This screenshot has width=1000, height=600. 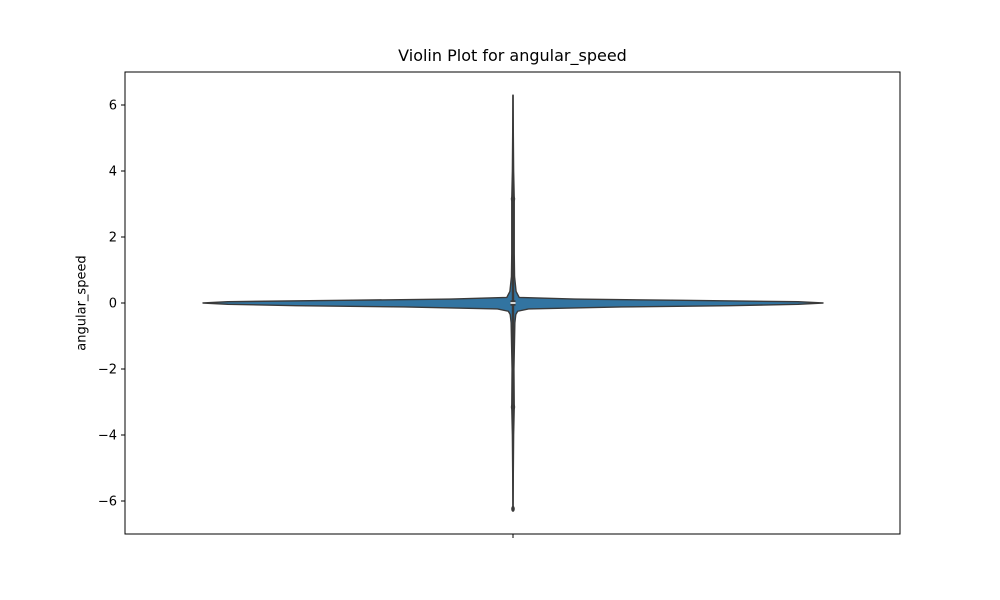 I want to click on y-tick-label: 0, so click(x=113, y=304).